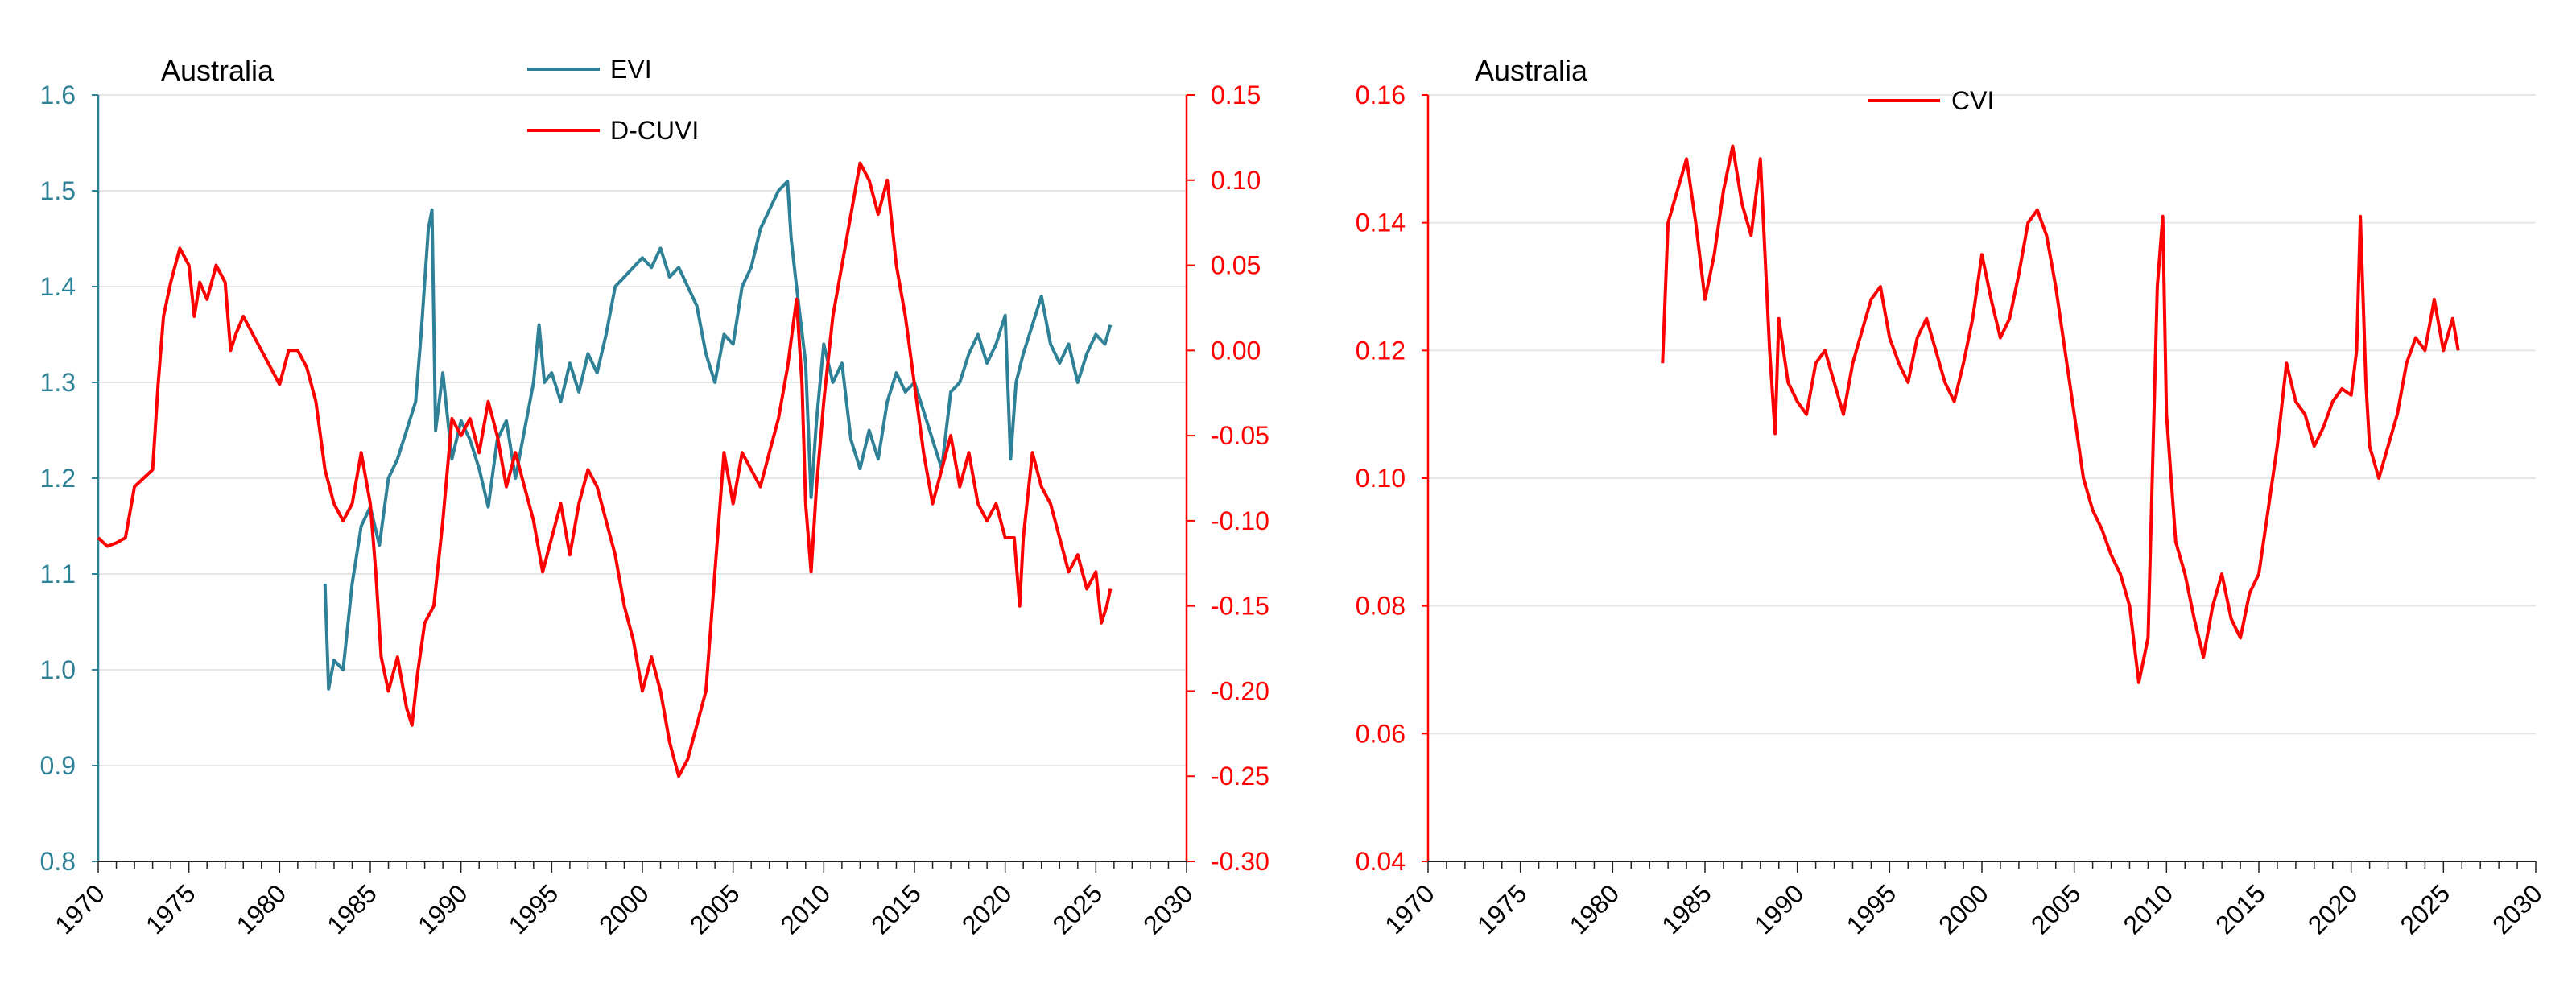 This screenshot has height=987, width=2576. Describe the element at coordinates (58, 95) in the screenshot. I see `y-left-tick-label: 1.6` at that location.